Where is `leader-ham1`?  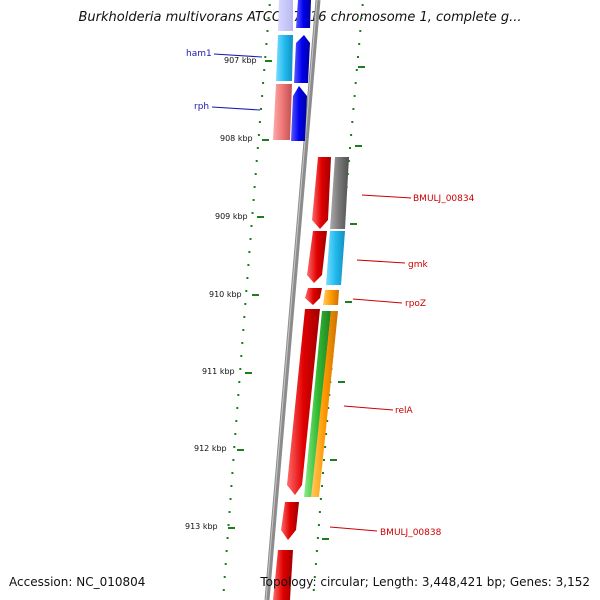
leader-ham1 is located at coordinates (238, 55).